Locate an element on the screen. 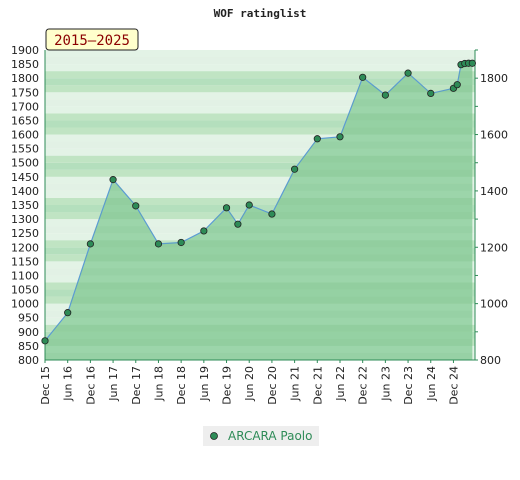 This screenshot has height=480, width=520. right-tick-label: 1200 is located at coordinates (494, 247).